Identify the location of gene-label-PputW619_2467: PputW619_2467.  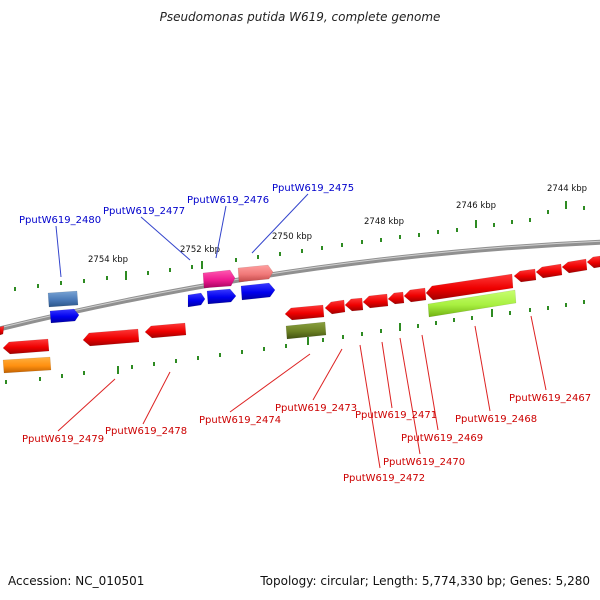
(550, 398).